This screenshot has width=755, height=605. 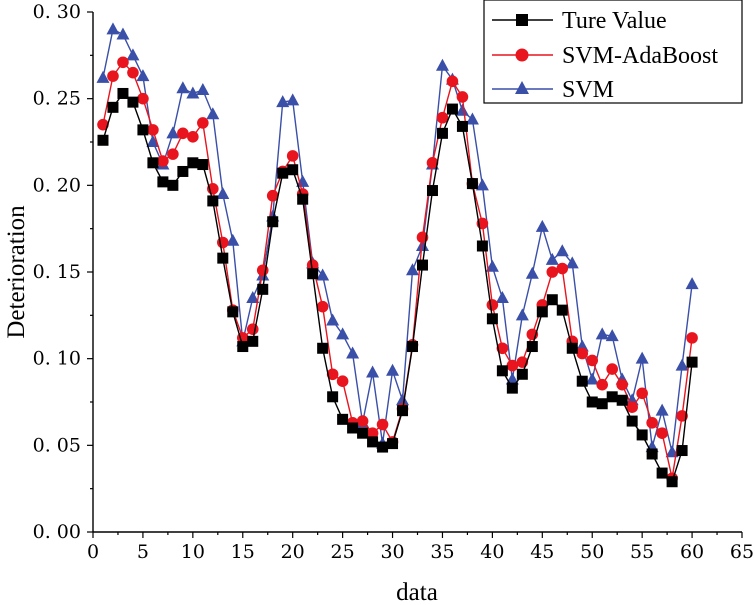 What do you see at coordinates (57, 359) in the screenshot?
I see `y-tick-label: 0. 10` at bounding box center [57, 359].